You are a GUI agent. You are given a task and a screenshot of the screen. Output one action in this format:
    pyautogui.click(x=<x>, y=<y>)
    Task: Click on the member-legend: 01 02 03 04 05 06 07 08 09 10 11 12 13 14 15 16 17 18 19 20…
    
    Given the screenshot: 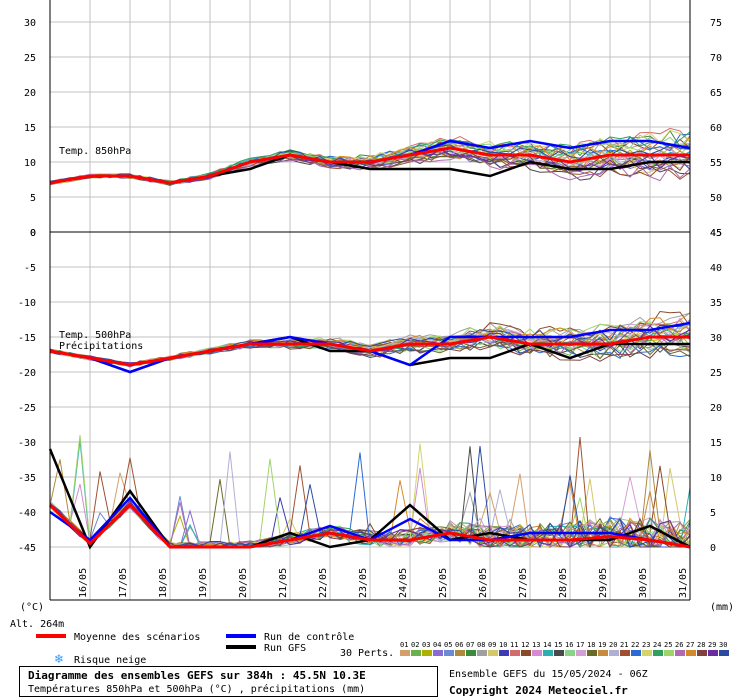 What is the action you would take?
    pyautogui.click(x=564, y=648)
    